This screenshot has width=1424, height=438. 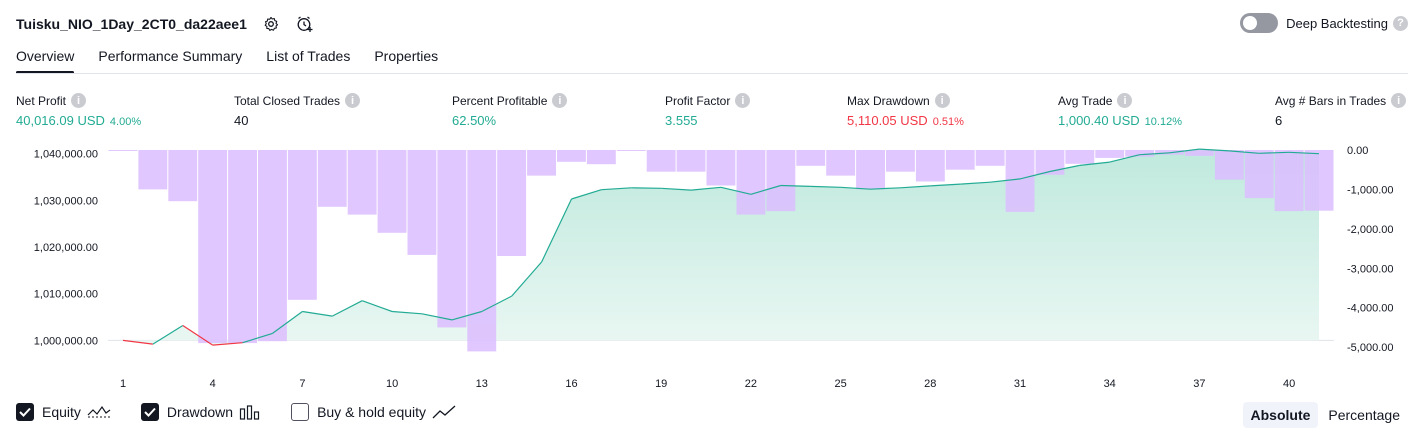 What do you see at coordinates (170, 56) in the screenshot?
I see `tab-performance-summary: Performance Summary` at bounding box center [170, 56].